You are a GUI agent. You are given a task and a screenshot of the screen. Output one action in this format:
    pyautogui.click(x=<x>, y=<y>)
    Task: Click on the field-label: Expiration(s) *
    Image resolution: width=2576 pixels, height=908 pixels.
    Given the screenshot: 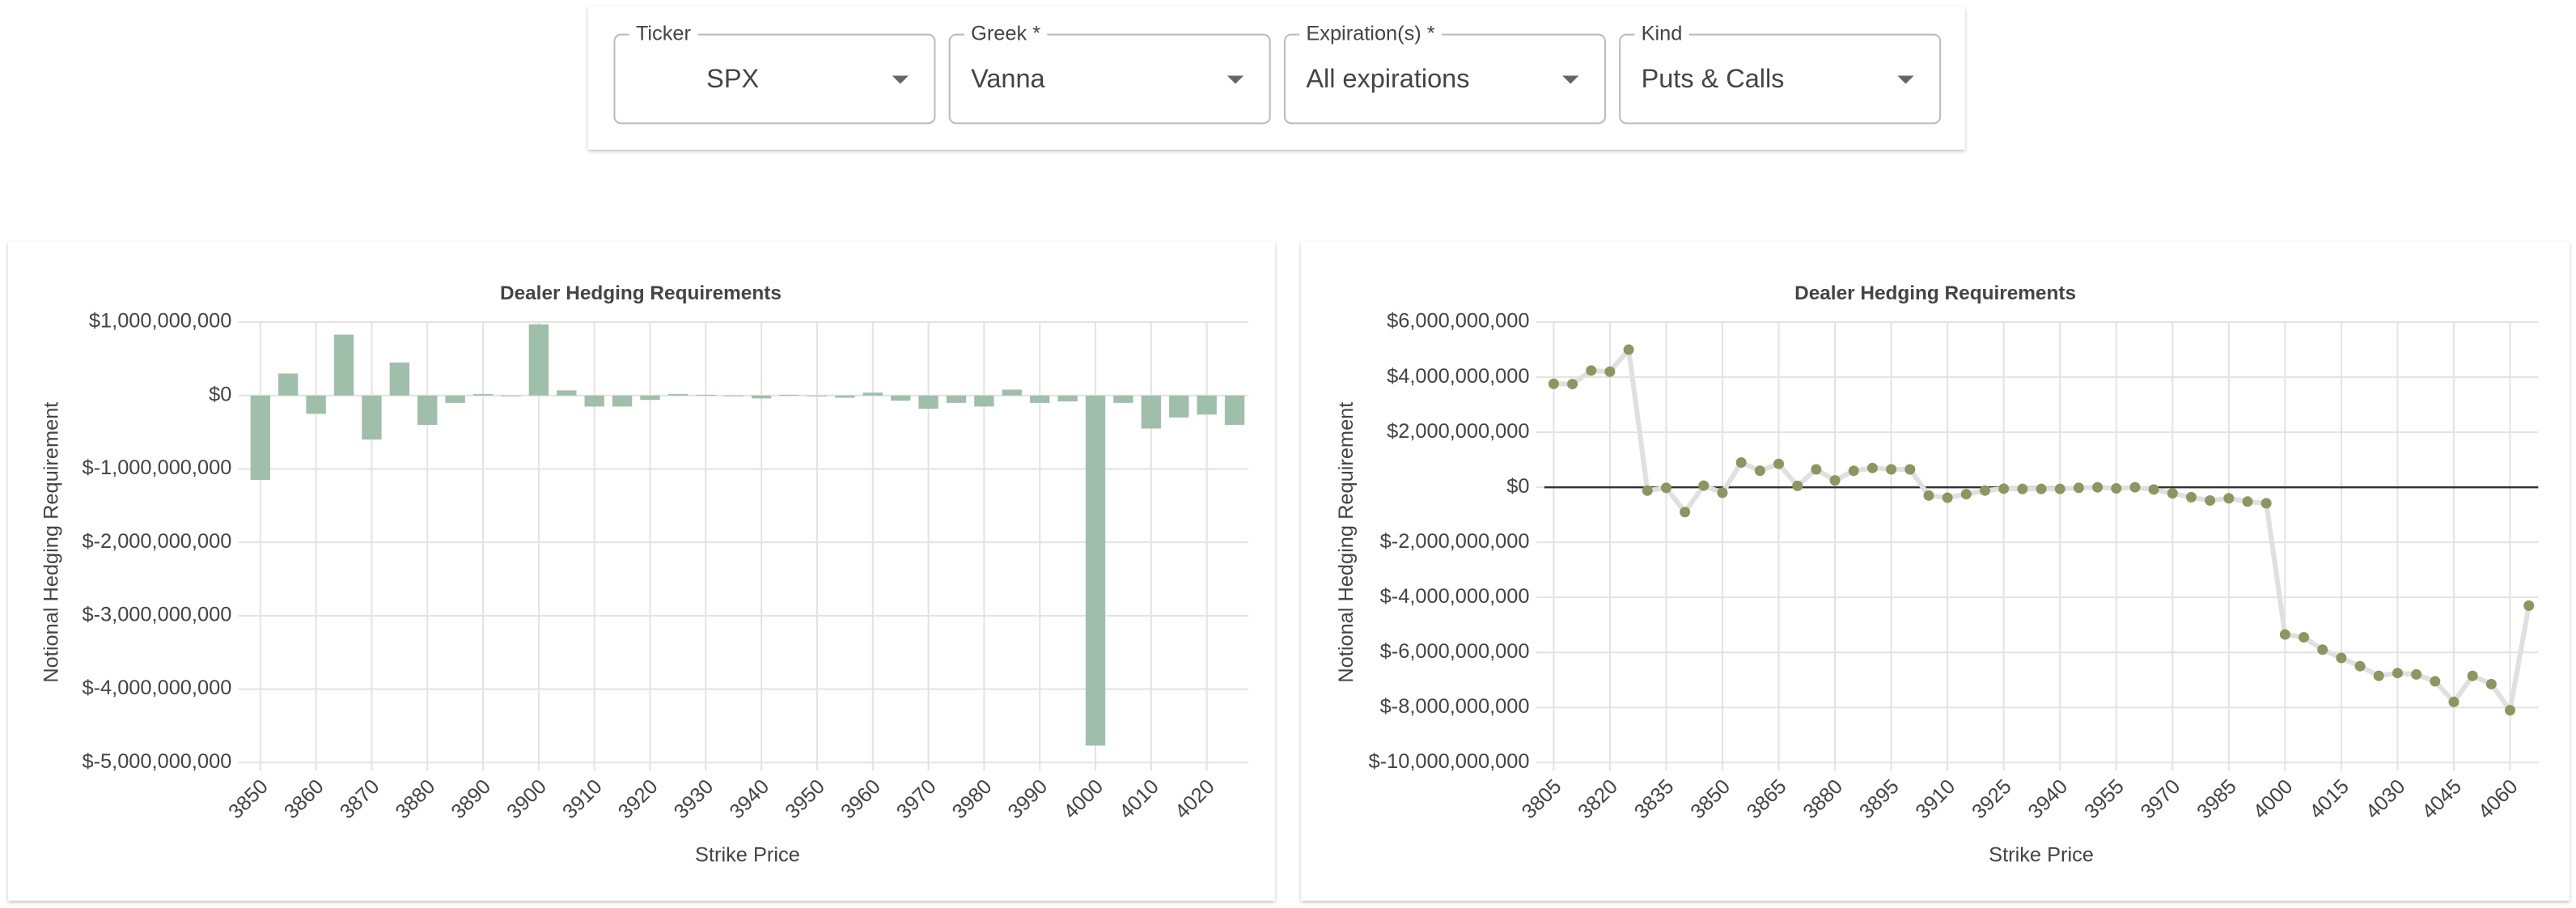 What is the action you would take?
    pyautogui.click(x=1370, y=33)
    